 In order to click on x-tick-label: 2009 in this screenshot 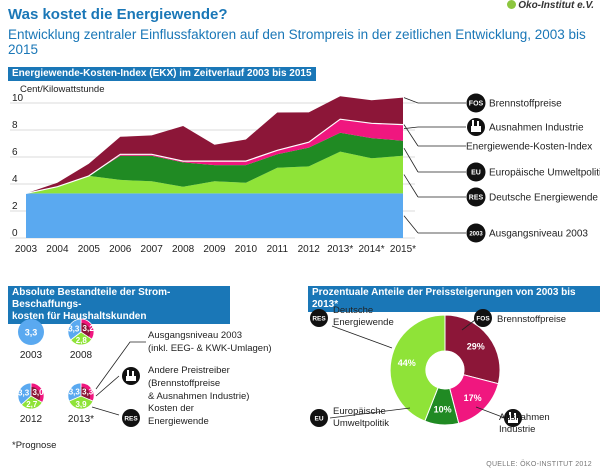, I will do `click(214, 249)`.